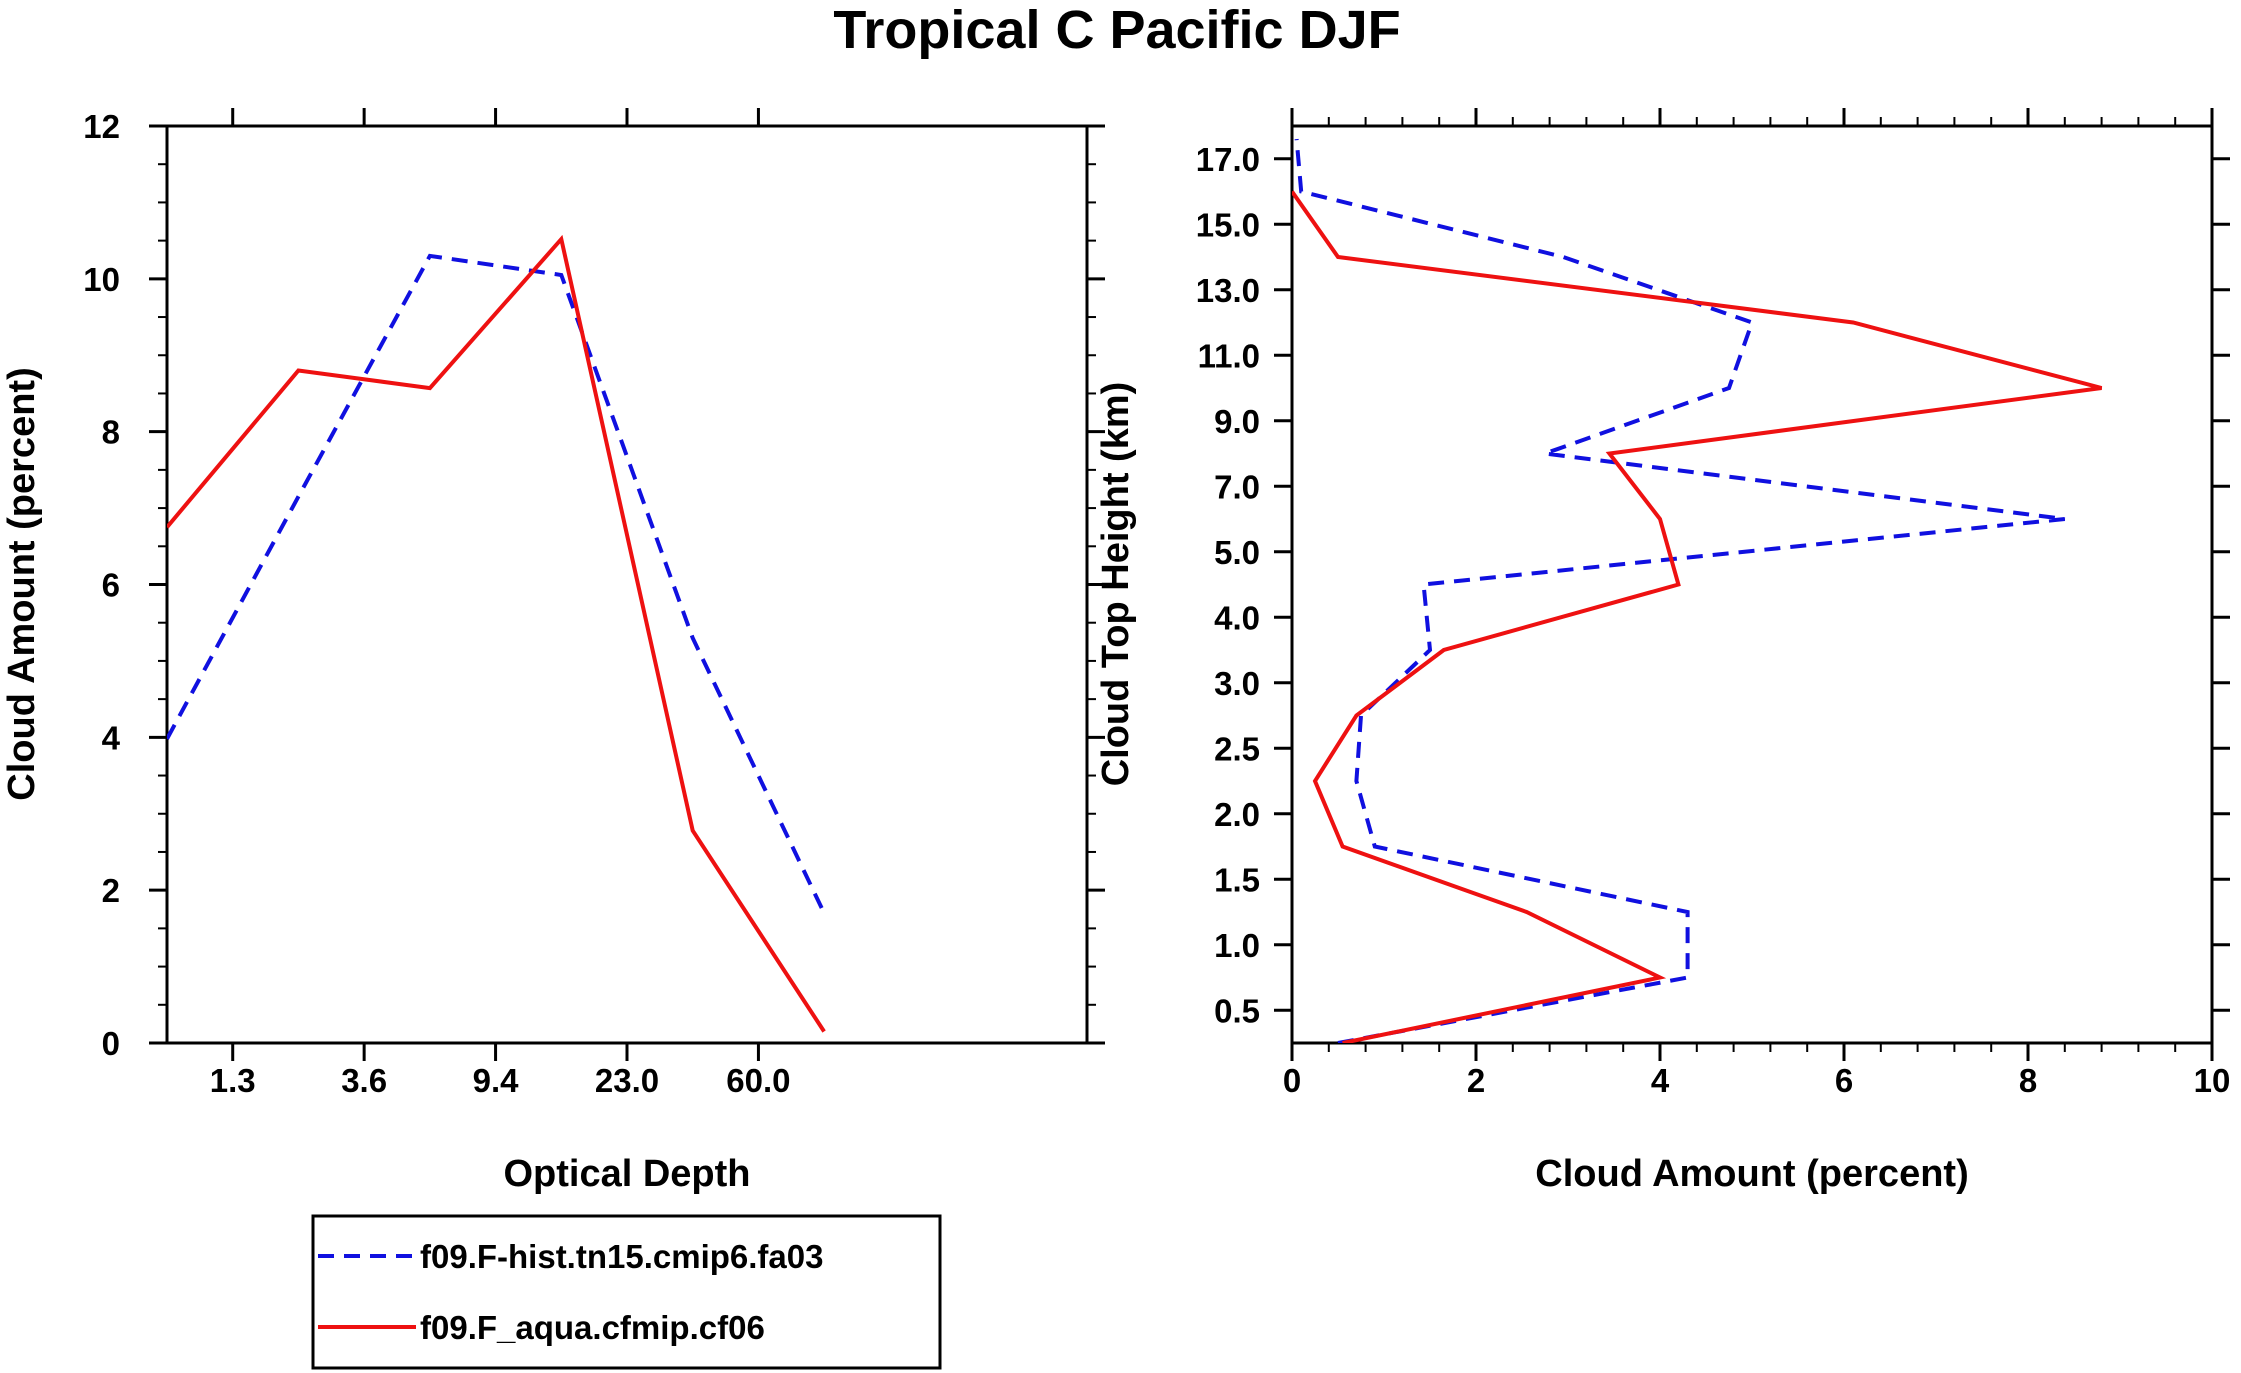 The height and width of the screenshot is (1373, 2241). Describe the element at coordinates (111, 890) in the screenshot. I see `y-tick-label: 2` at that location.